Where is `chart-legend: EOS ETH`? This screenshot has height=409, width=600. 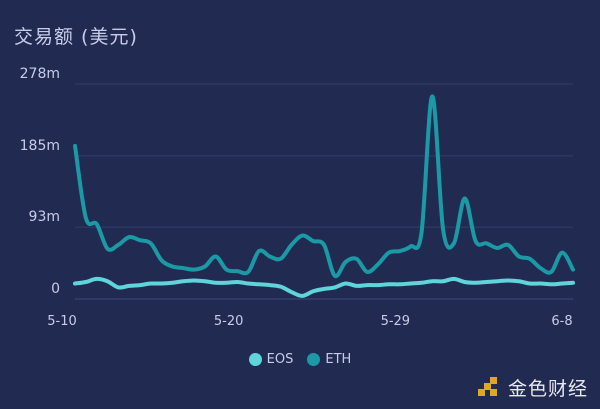 chart-legend: EOS ETH is located at coordinates (300, 359).